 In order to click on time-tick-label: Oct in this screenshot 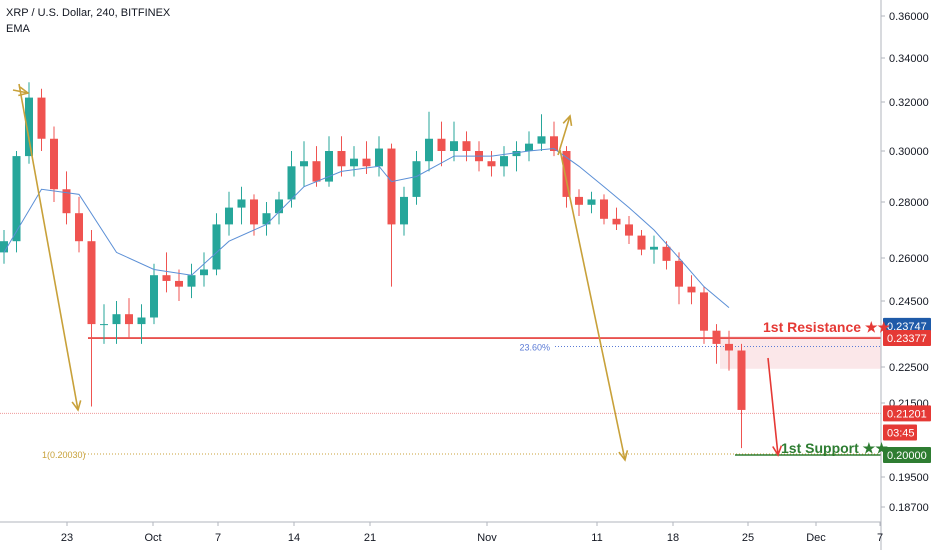, I will do `click(152, 538)`.